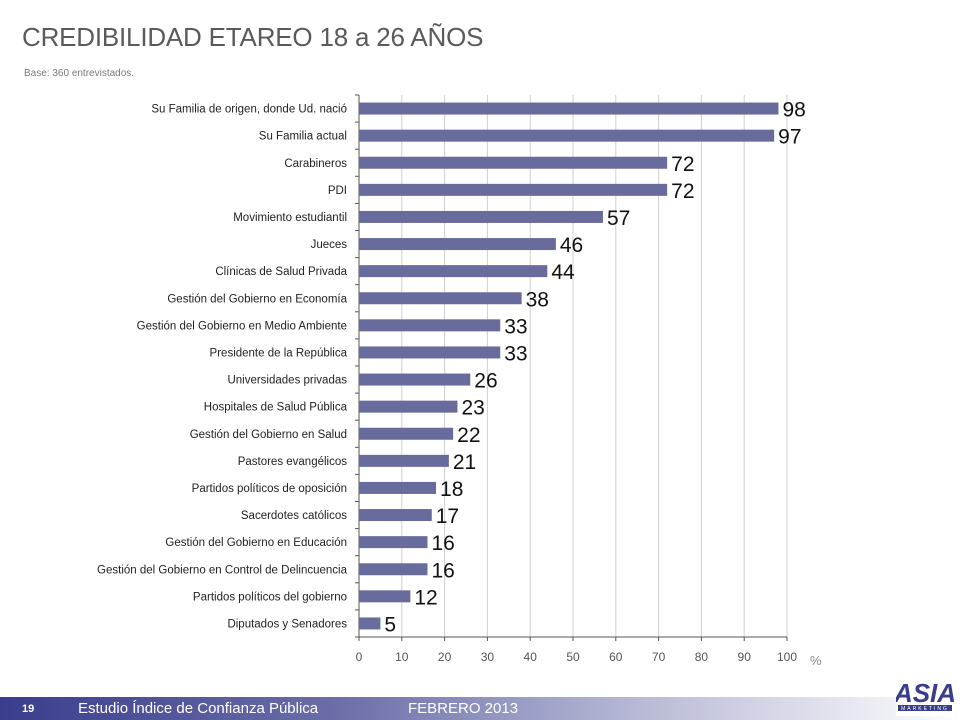 The width and height of the screenshot is (960, 720). I want to click on x-tick-label: 30, so click(488, 657).